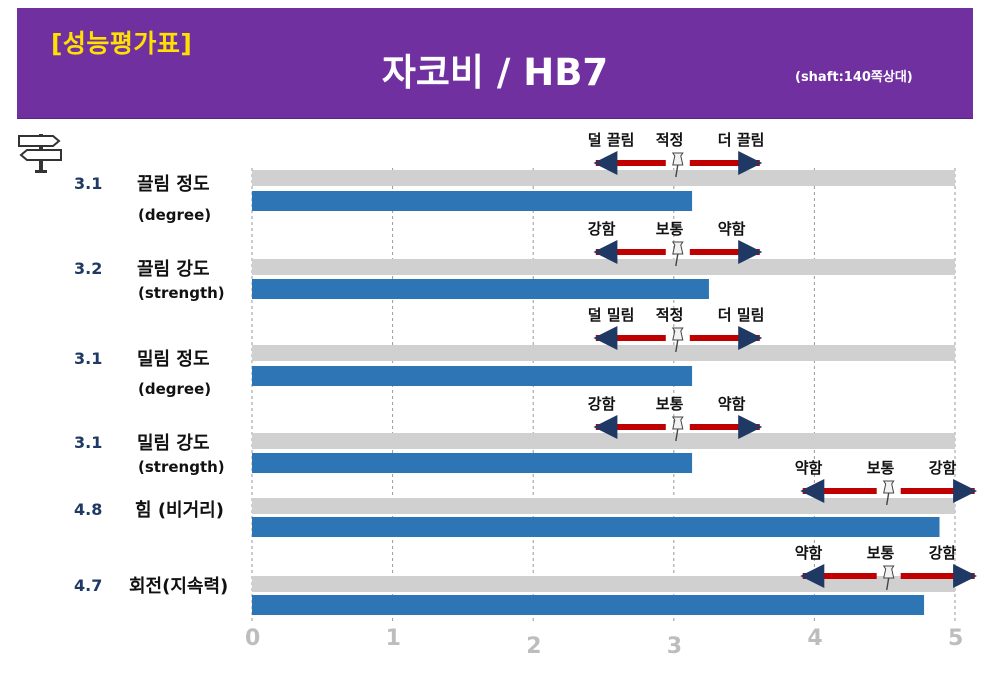 The height and width of the screenshot is (678, 1000). What do you see at coordinates (495, 72) in the screenshot?
I see `page-title: 자코비 / HB7` at bounding box center [495, 72].